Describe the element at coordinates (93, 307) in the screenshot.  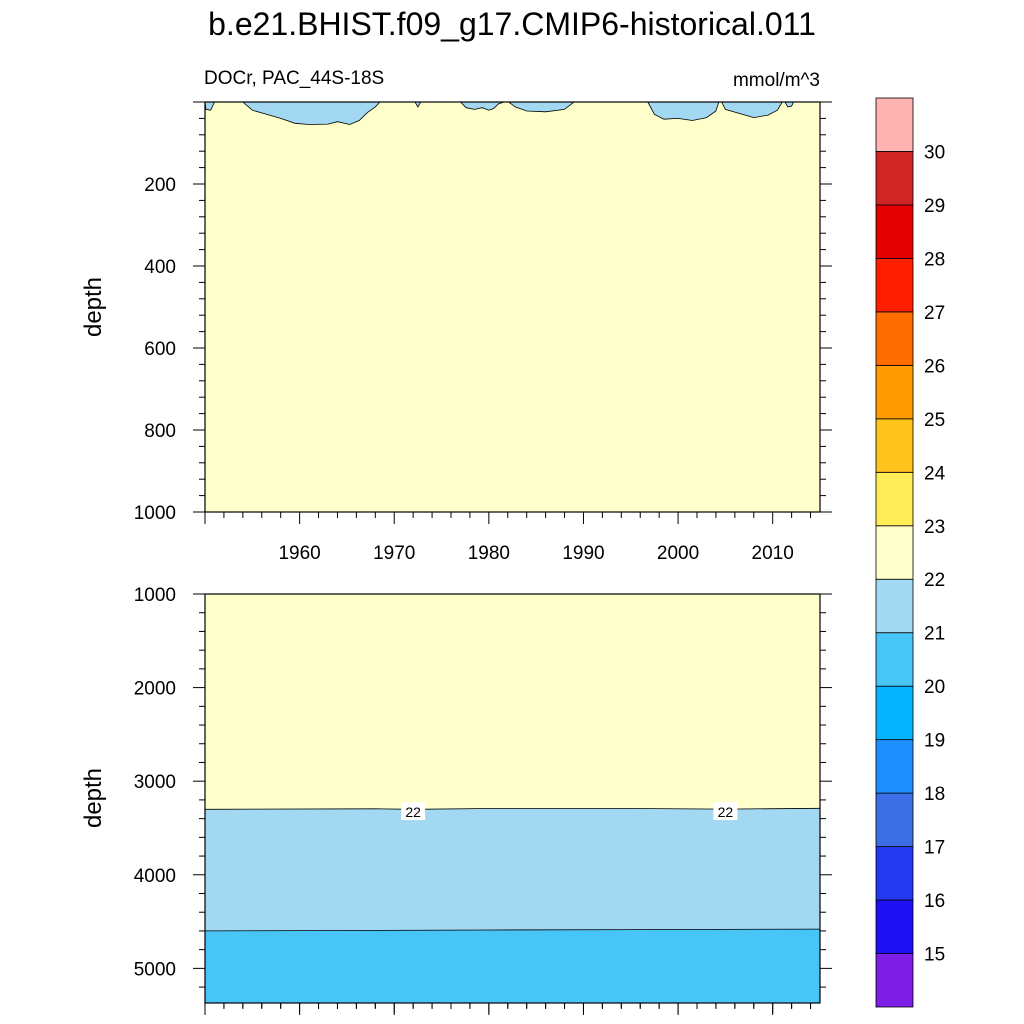
I see `top-panel-ylabel: depth` at that location.